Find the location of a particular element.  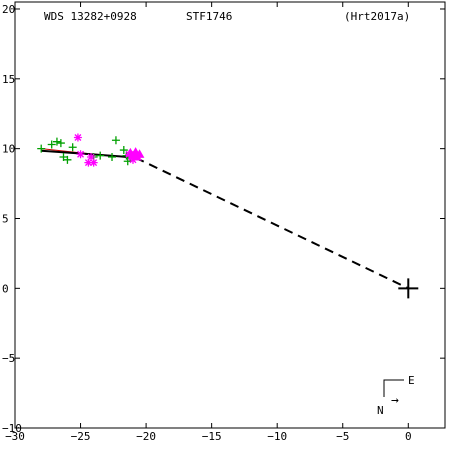

y-tick-label: 5 is located at coordinates (5, 218).